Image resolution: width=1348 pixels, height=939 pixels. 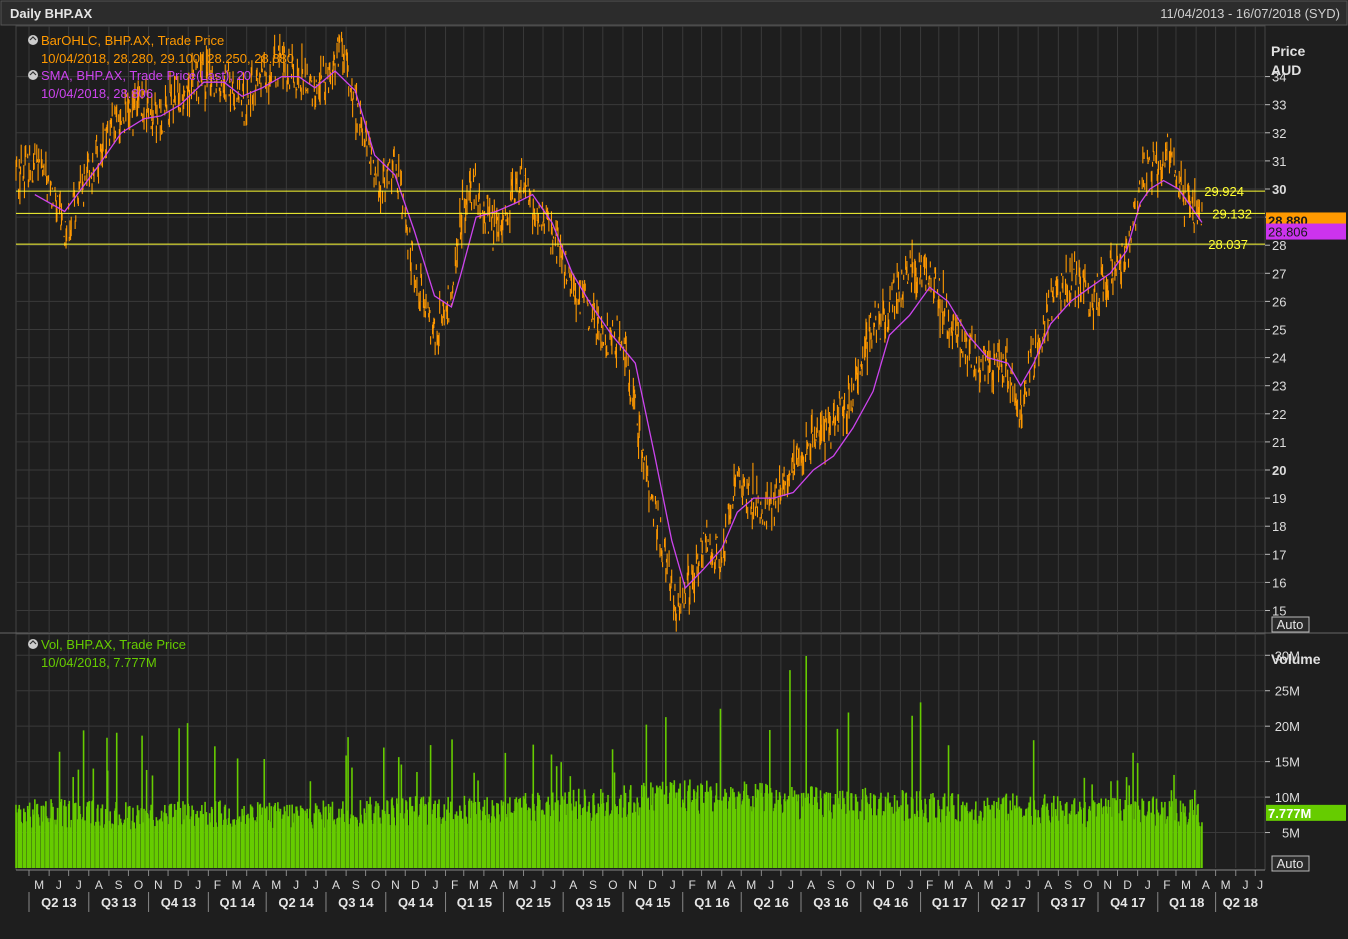 What do you see at coordinates (1279, 273) in the screenshot?
I see `price-tick-label: 27` at bounding box center [1279, 273].